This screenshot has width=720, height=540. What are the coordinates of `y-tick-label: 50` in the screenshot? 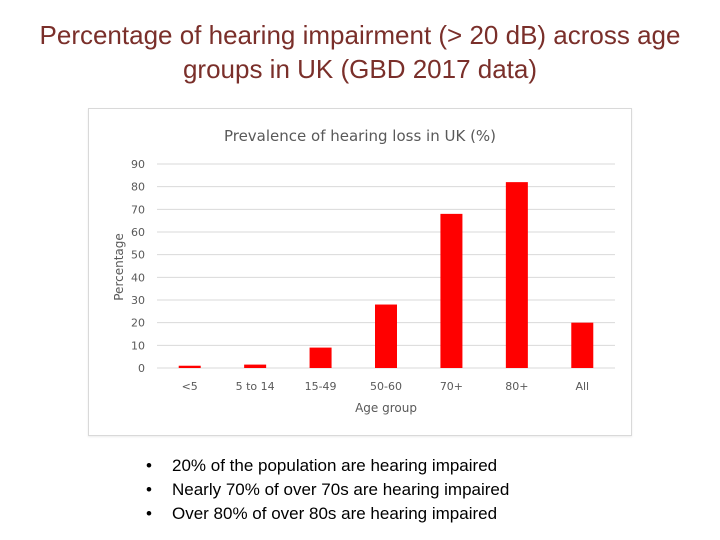 It's located at (138, 255).